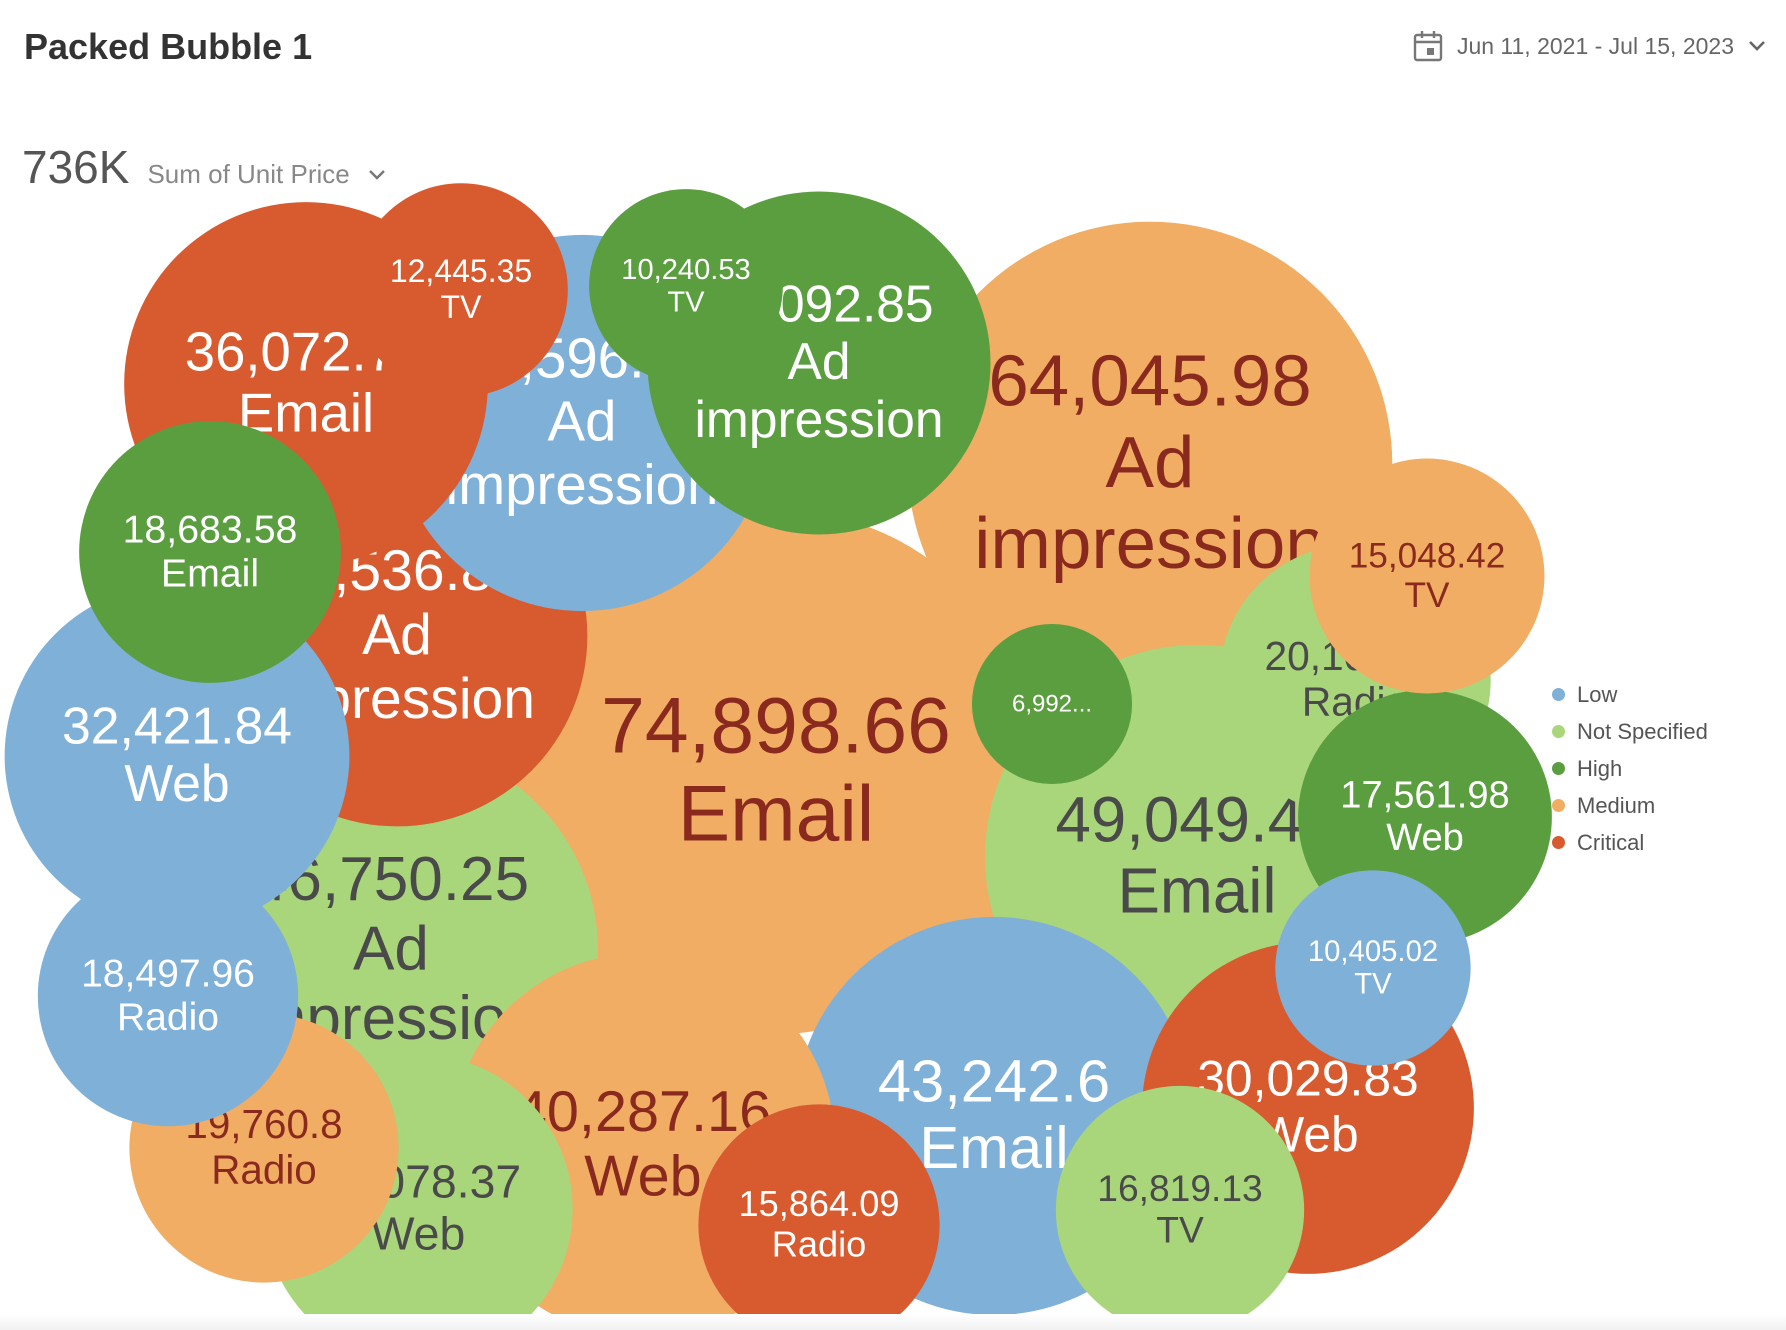 This screenshot has height=1330, width=1786. Describe the element at coordinates (210, 529) in the screenshot. I see `bubble-value-label: 18,683.58` at that location.